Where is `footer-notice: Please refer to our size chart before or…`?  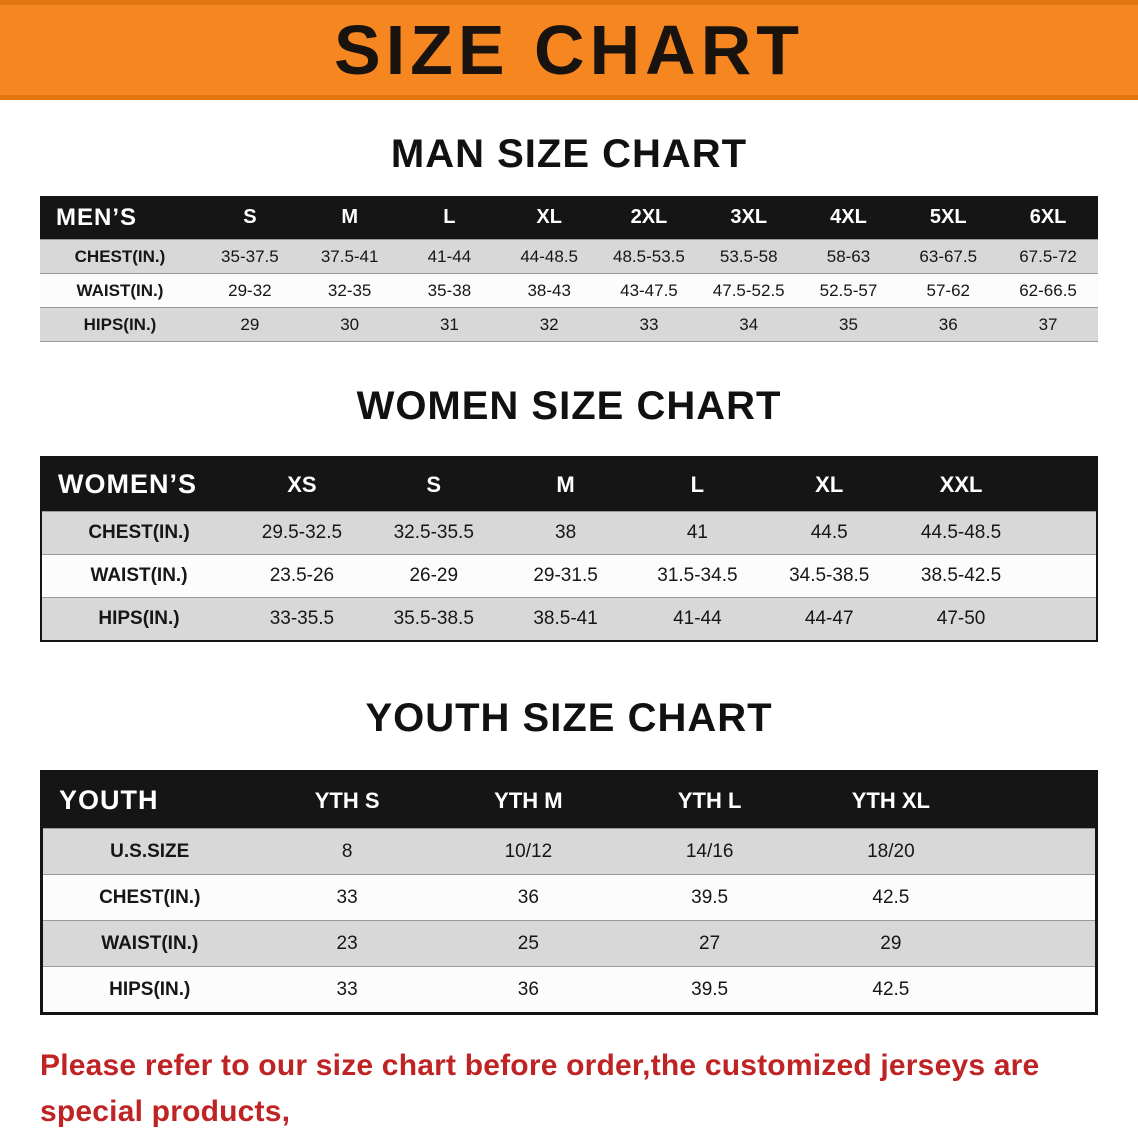 footer-notice: Please refer to our size chart before or… is located at coordinates (571, 1087).